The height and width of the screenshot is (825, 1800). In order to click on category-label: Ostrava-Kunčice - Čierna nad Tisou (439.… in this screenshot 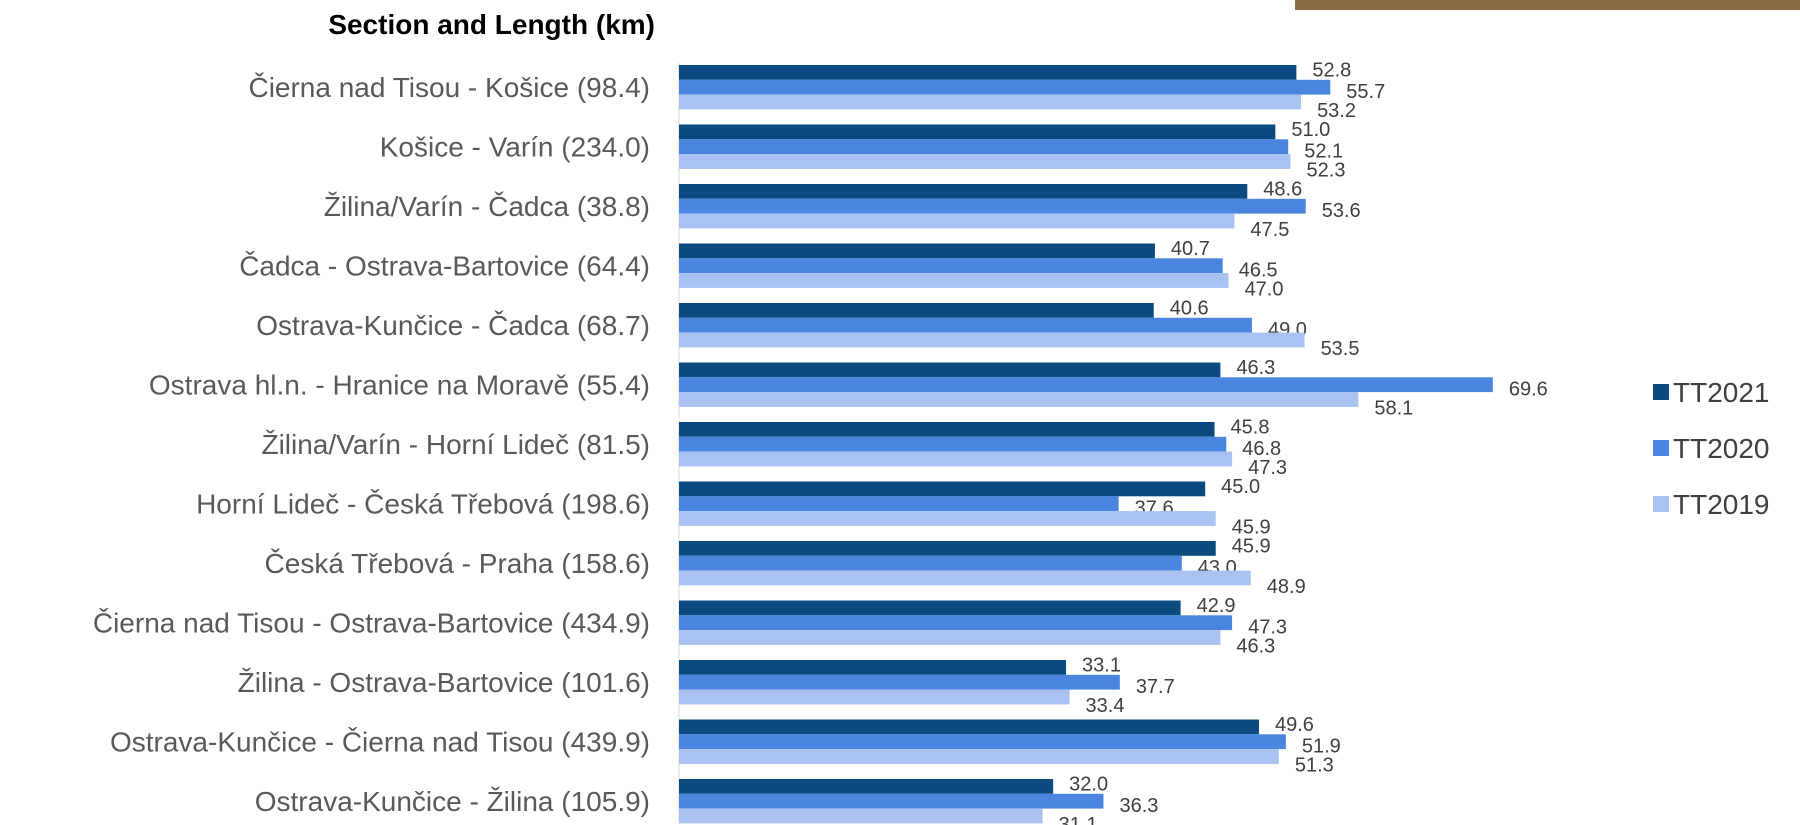, I will do `click(380, 742)`.